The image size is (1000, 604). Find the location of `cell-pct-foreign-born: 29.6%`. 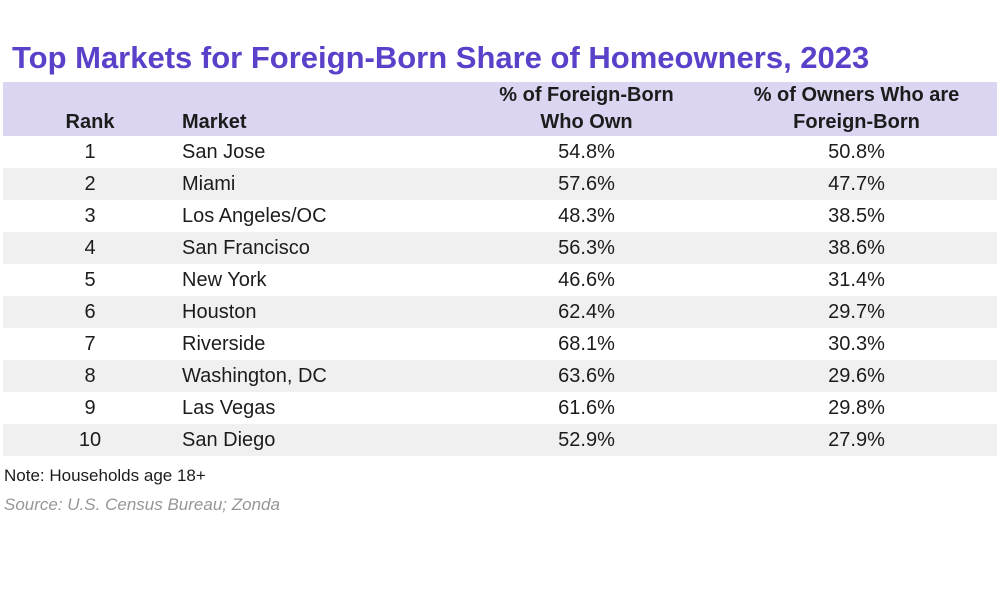

cell-pct-foreign-born: 29.6% is located at coordinates (856, 376).